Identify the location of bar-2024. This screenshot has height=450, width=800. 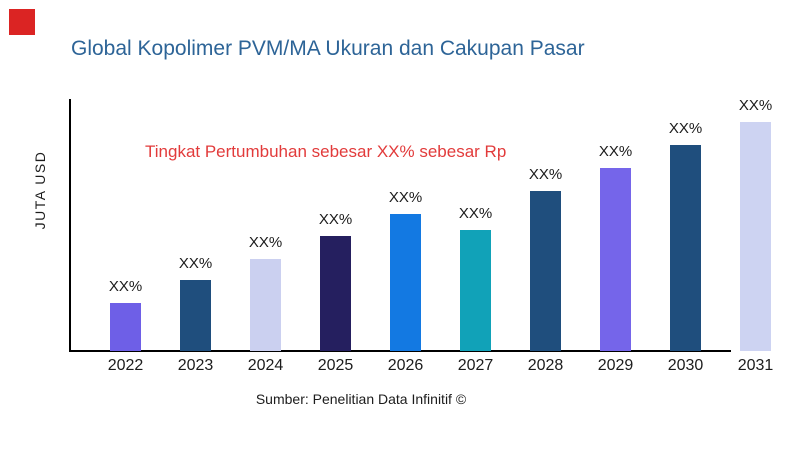
(265, 305).